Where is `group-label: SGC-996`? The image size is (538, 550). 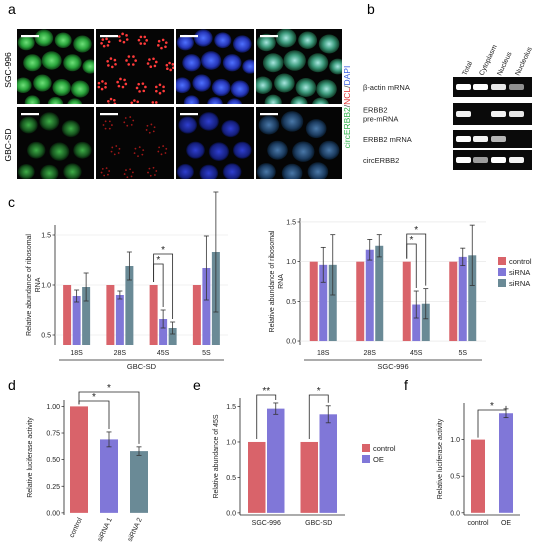
group-label: SGC-996 is located at coordinates (392, 366).